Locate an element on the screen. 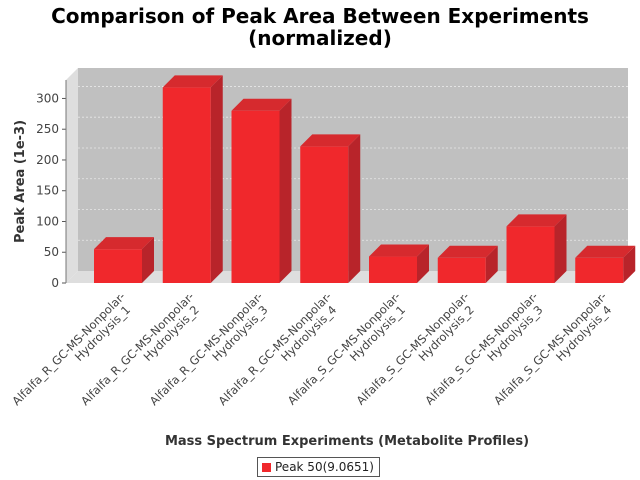 The image size is (640, 480). y-tick-label: 250 is located at coordinates (47, 129).